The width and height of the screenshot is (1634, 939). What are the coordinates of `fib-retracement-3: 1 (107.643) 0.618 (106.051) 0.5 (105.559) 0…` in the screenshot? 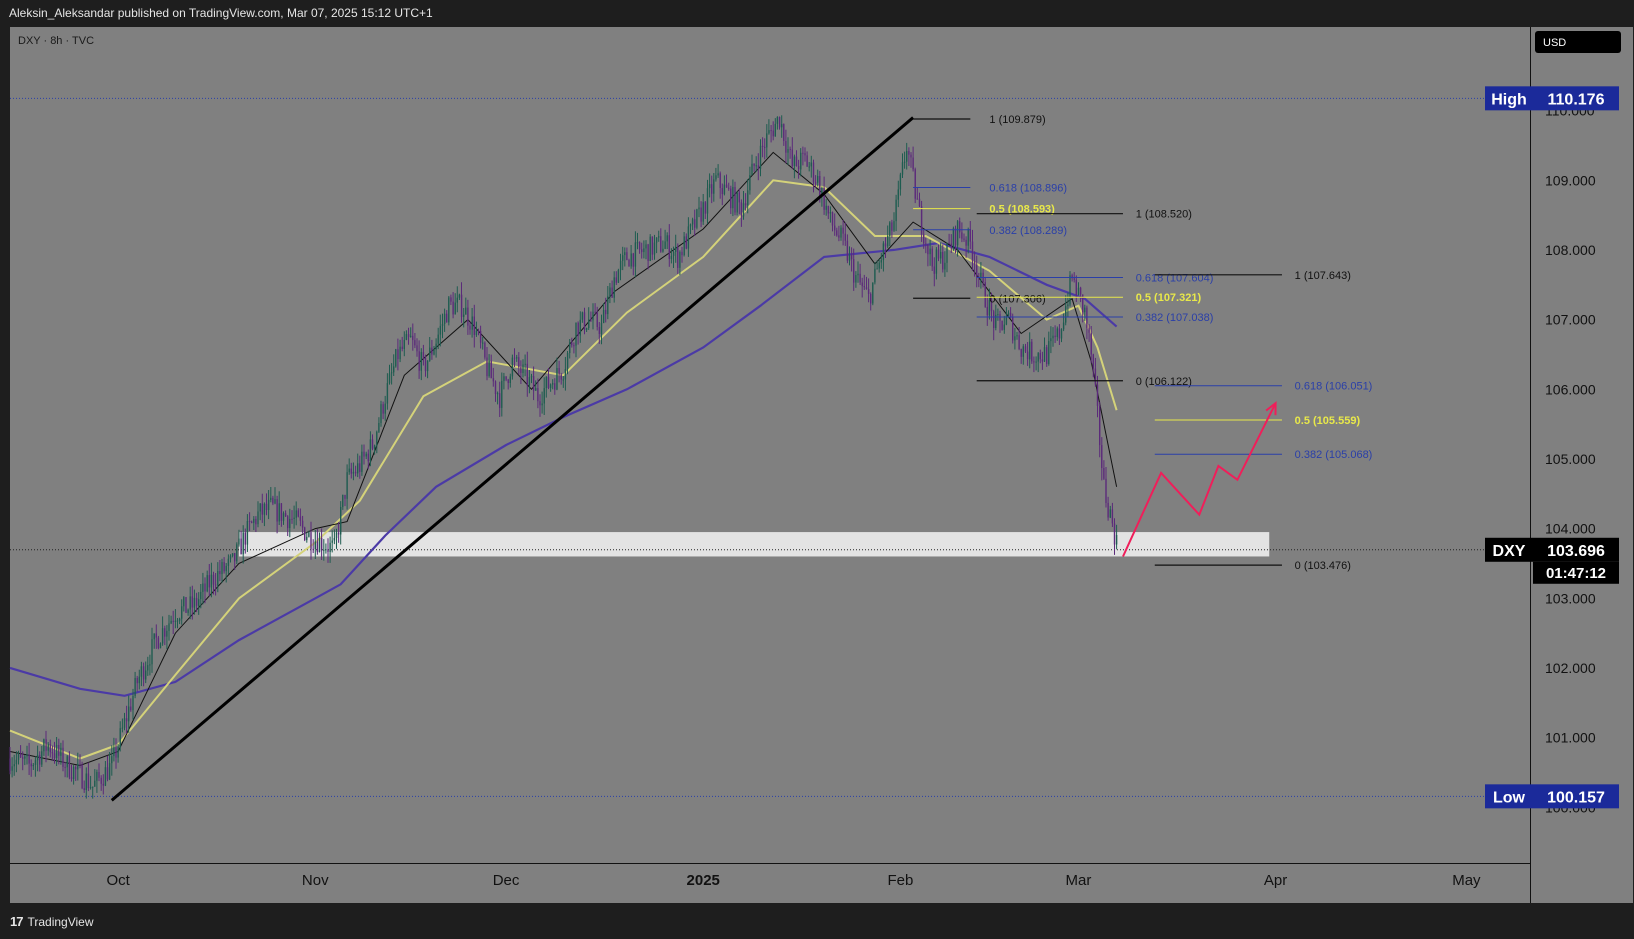 It's located at (1263, 421).